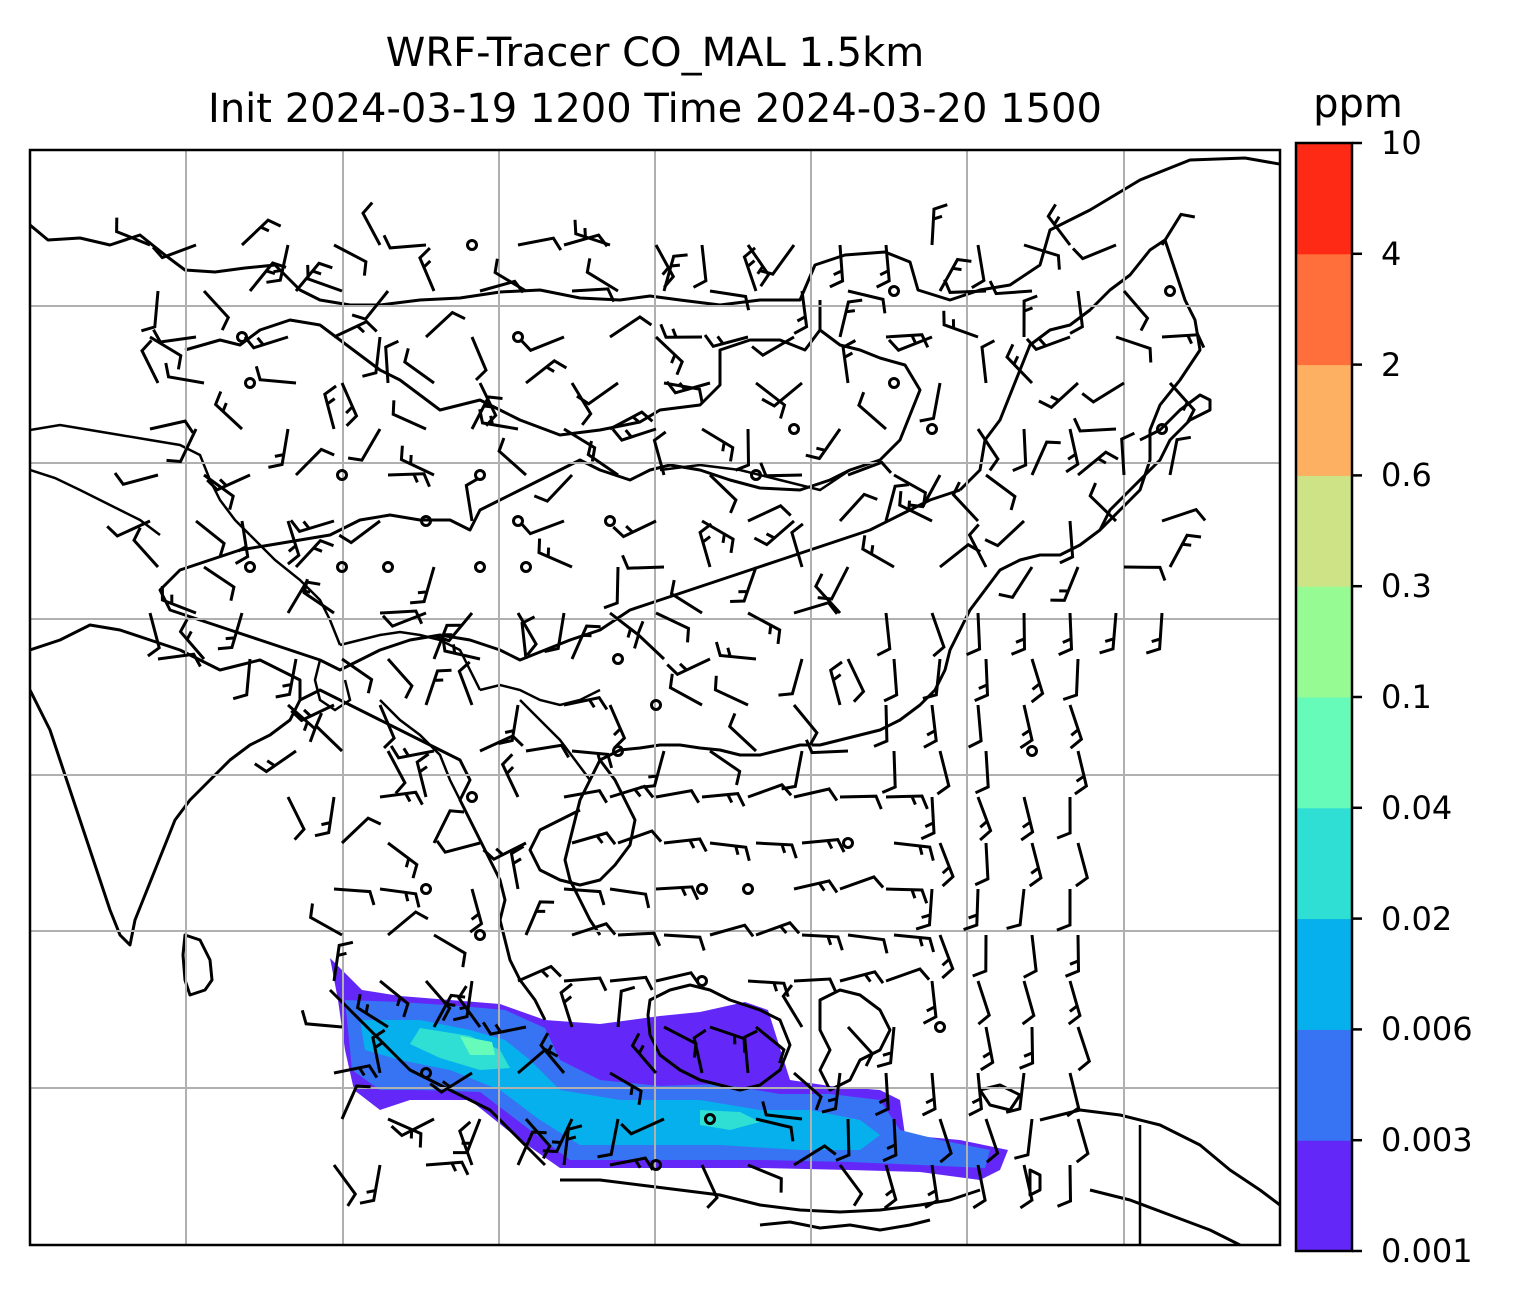 This screenshot has height=1306, width=1528. I want to click on coastline-java, so click(770, 1196).